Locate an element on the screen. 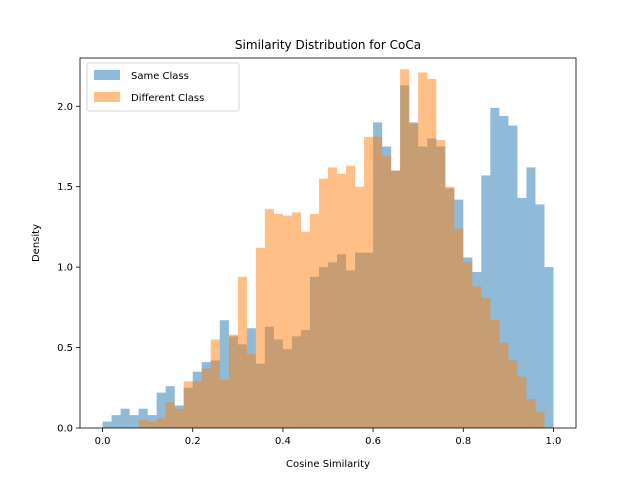 Image resolution: width=640 pixels, height=480 pixels. legend-frame is located at coordinates (163, 87).